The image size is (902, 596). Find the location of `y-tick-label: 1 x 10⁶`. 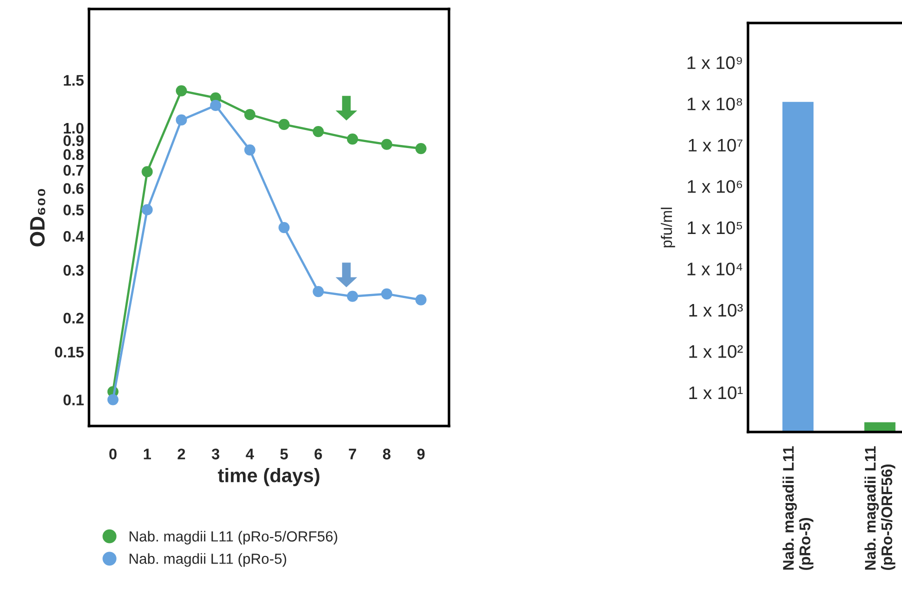

y-tick-label: 1 x 10⁶ is located at coordinates (715, 186).